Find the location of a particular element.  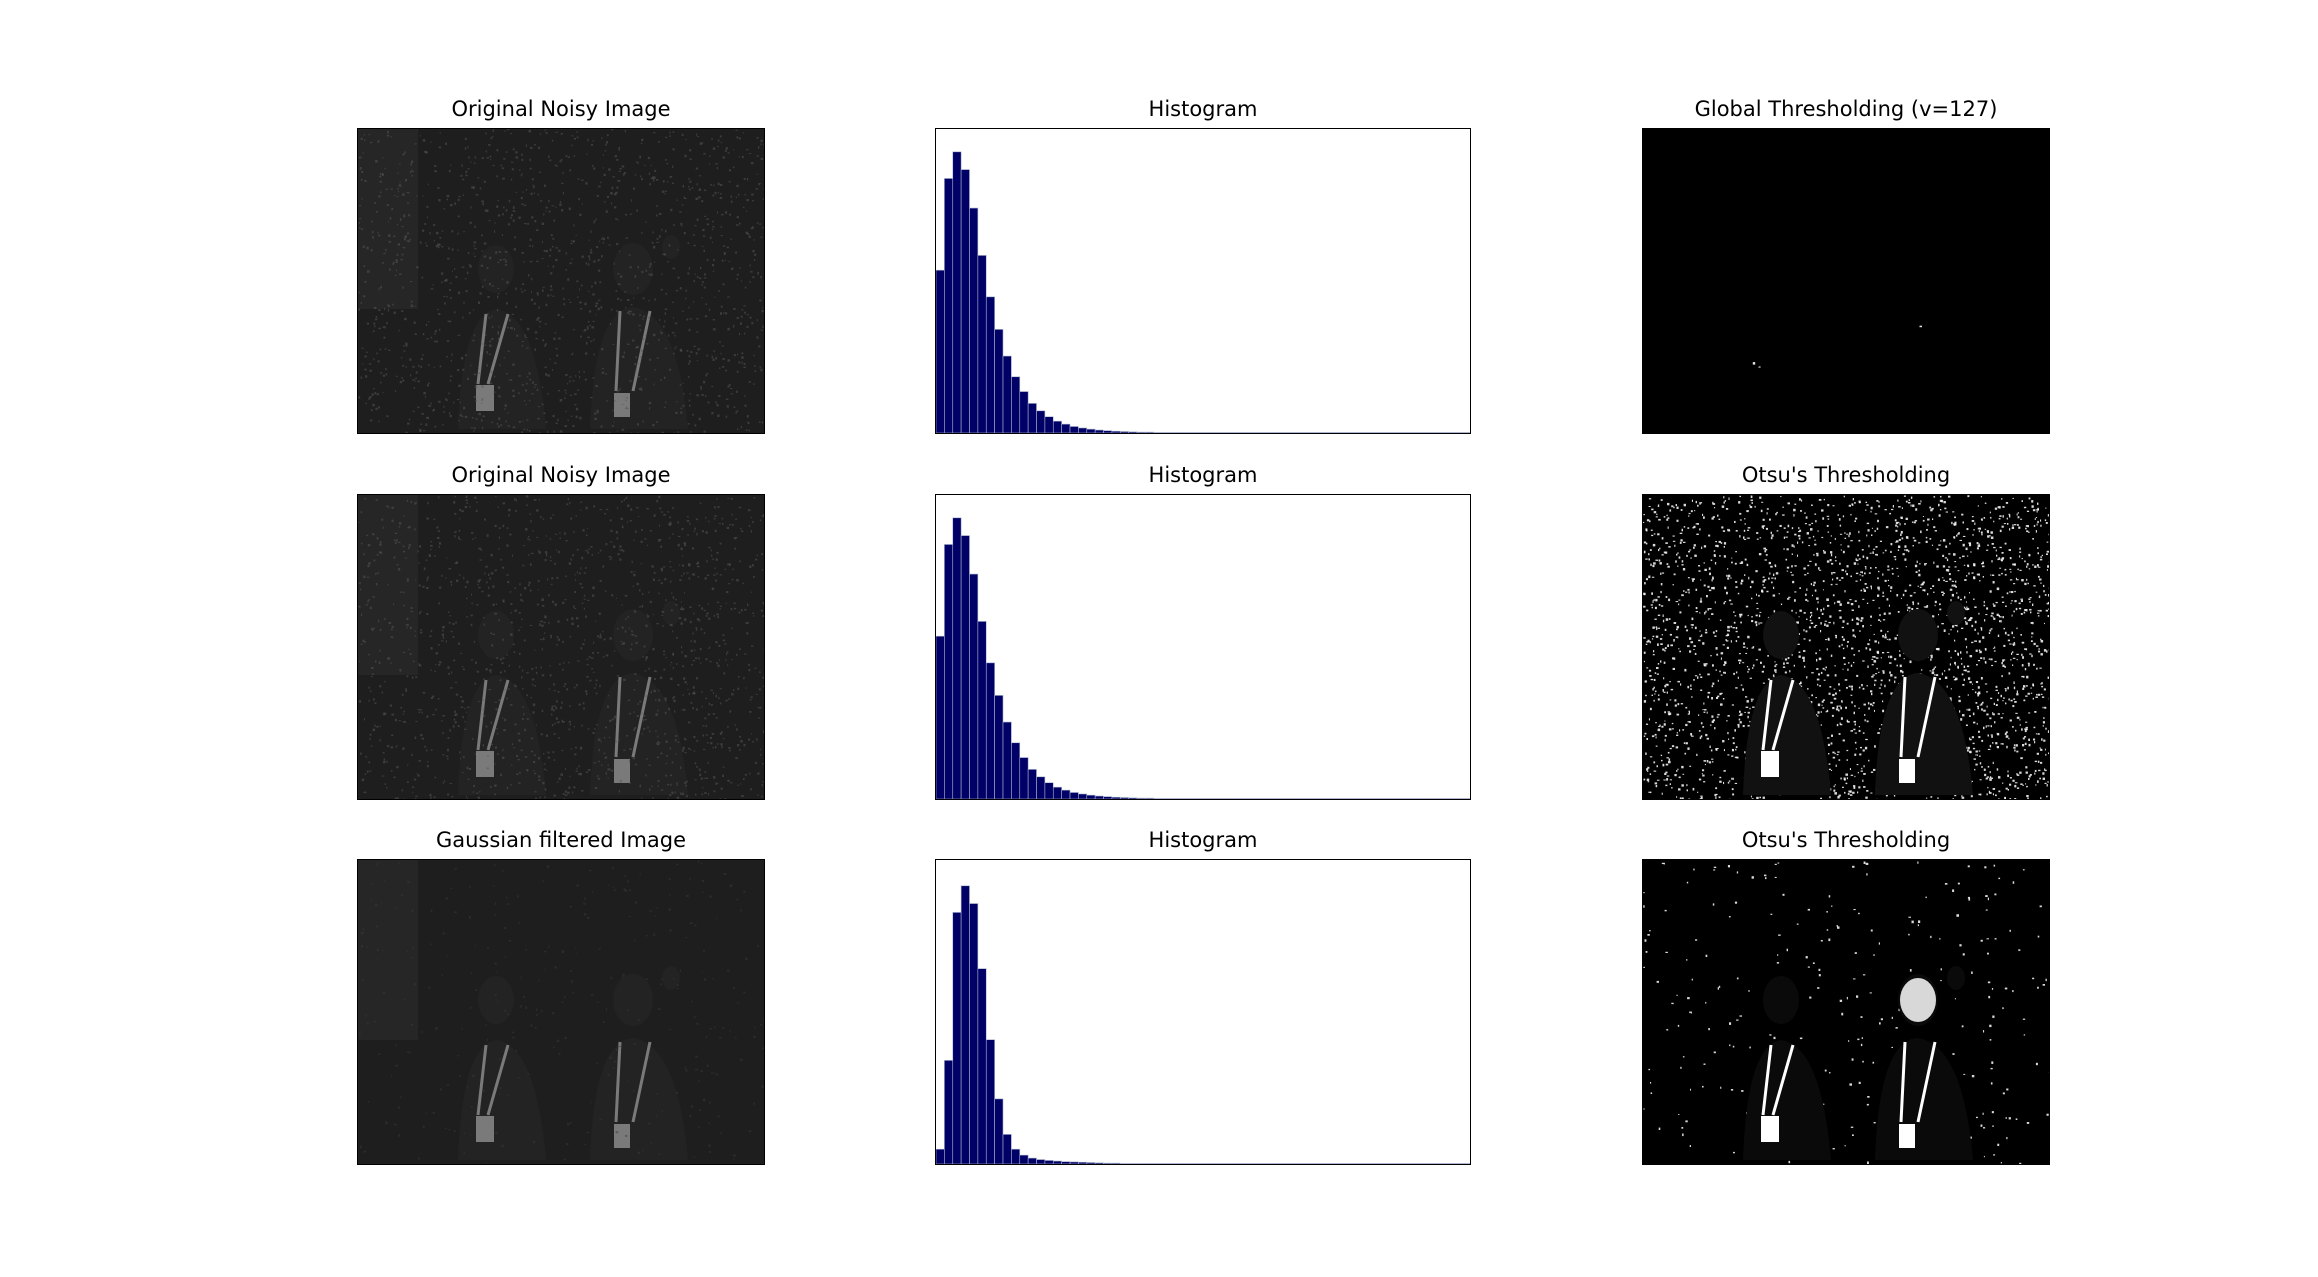

row1-threshold-image is located at coordinates (1846, 281).